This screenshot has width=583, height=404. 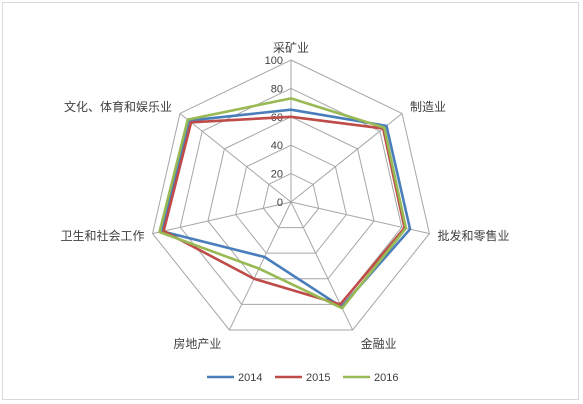 I want to click on tick-label-40: 40, so click(x=277, y=146).